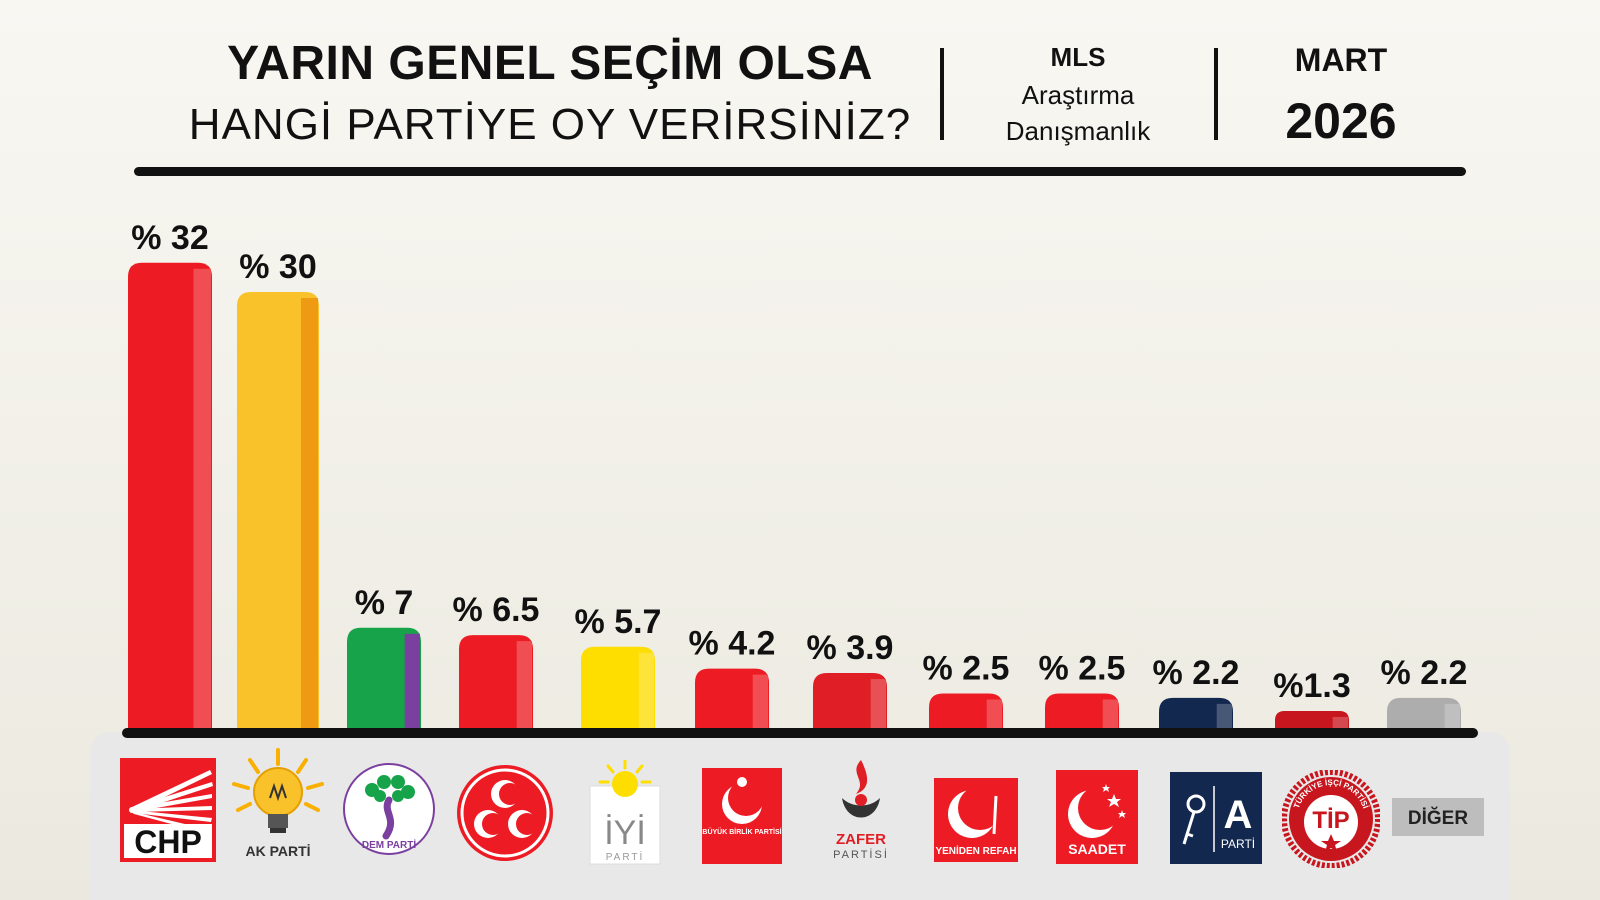 The height and width of the screenshot is (900, 1600). Describe the element at coordinates (412, 681) in the screenshot. I see `bar-shade-dem-parti` at that location.